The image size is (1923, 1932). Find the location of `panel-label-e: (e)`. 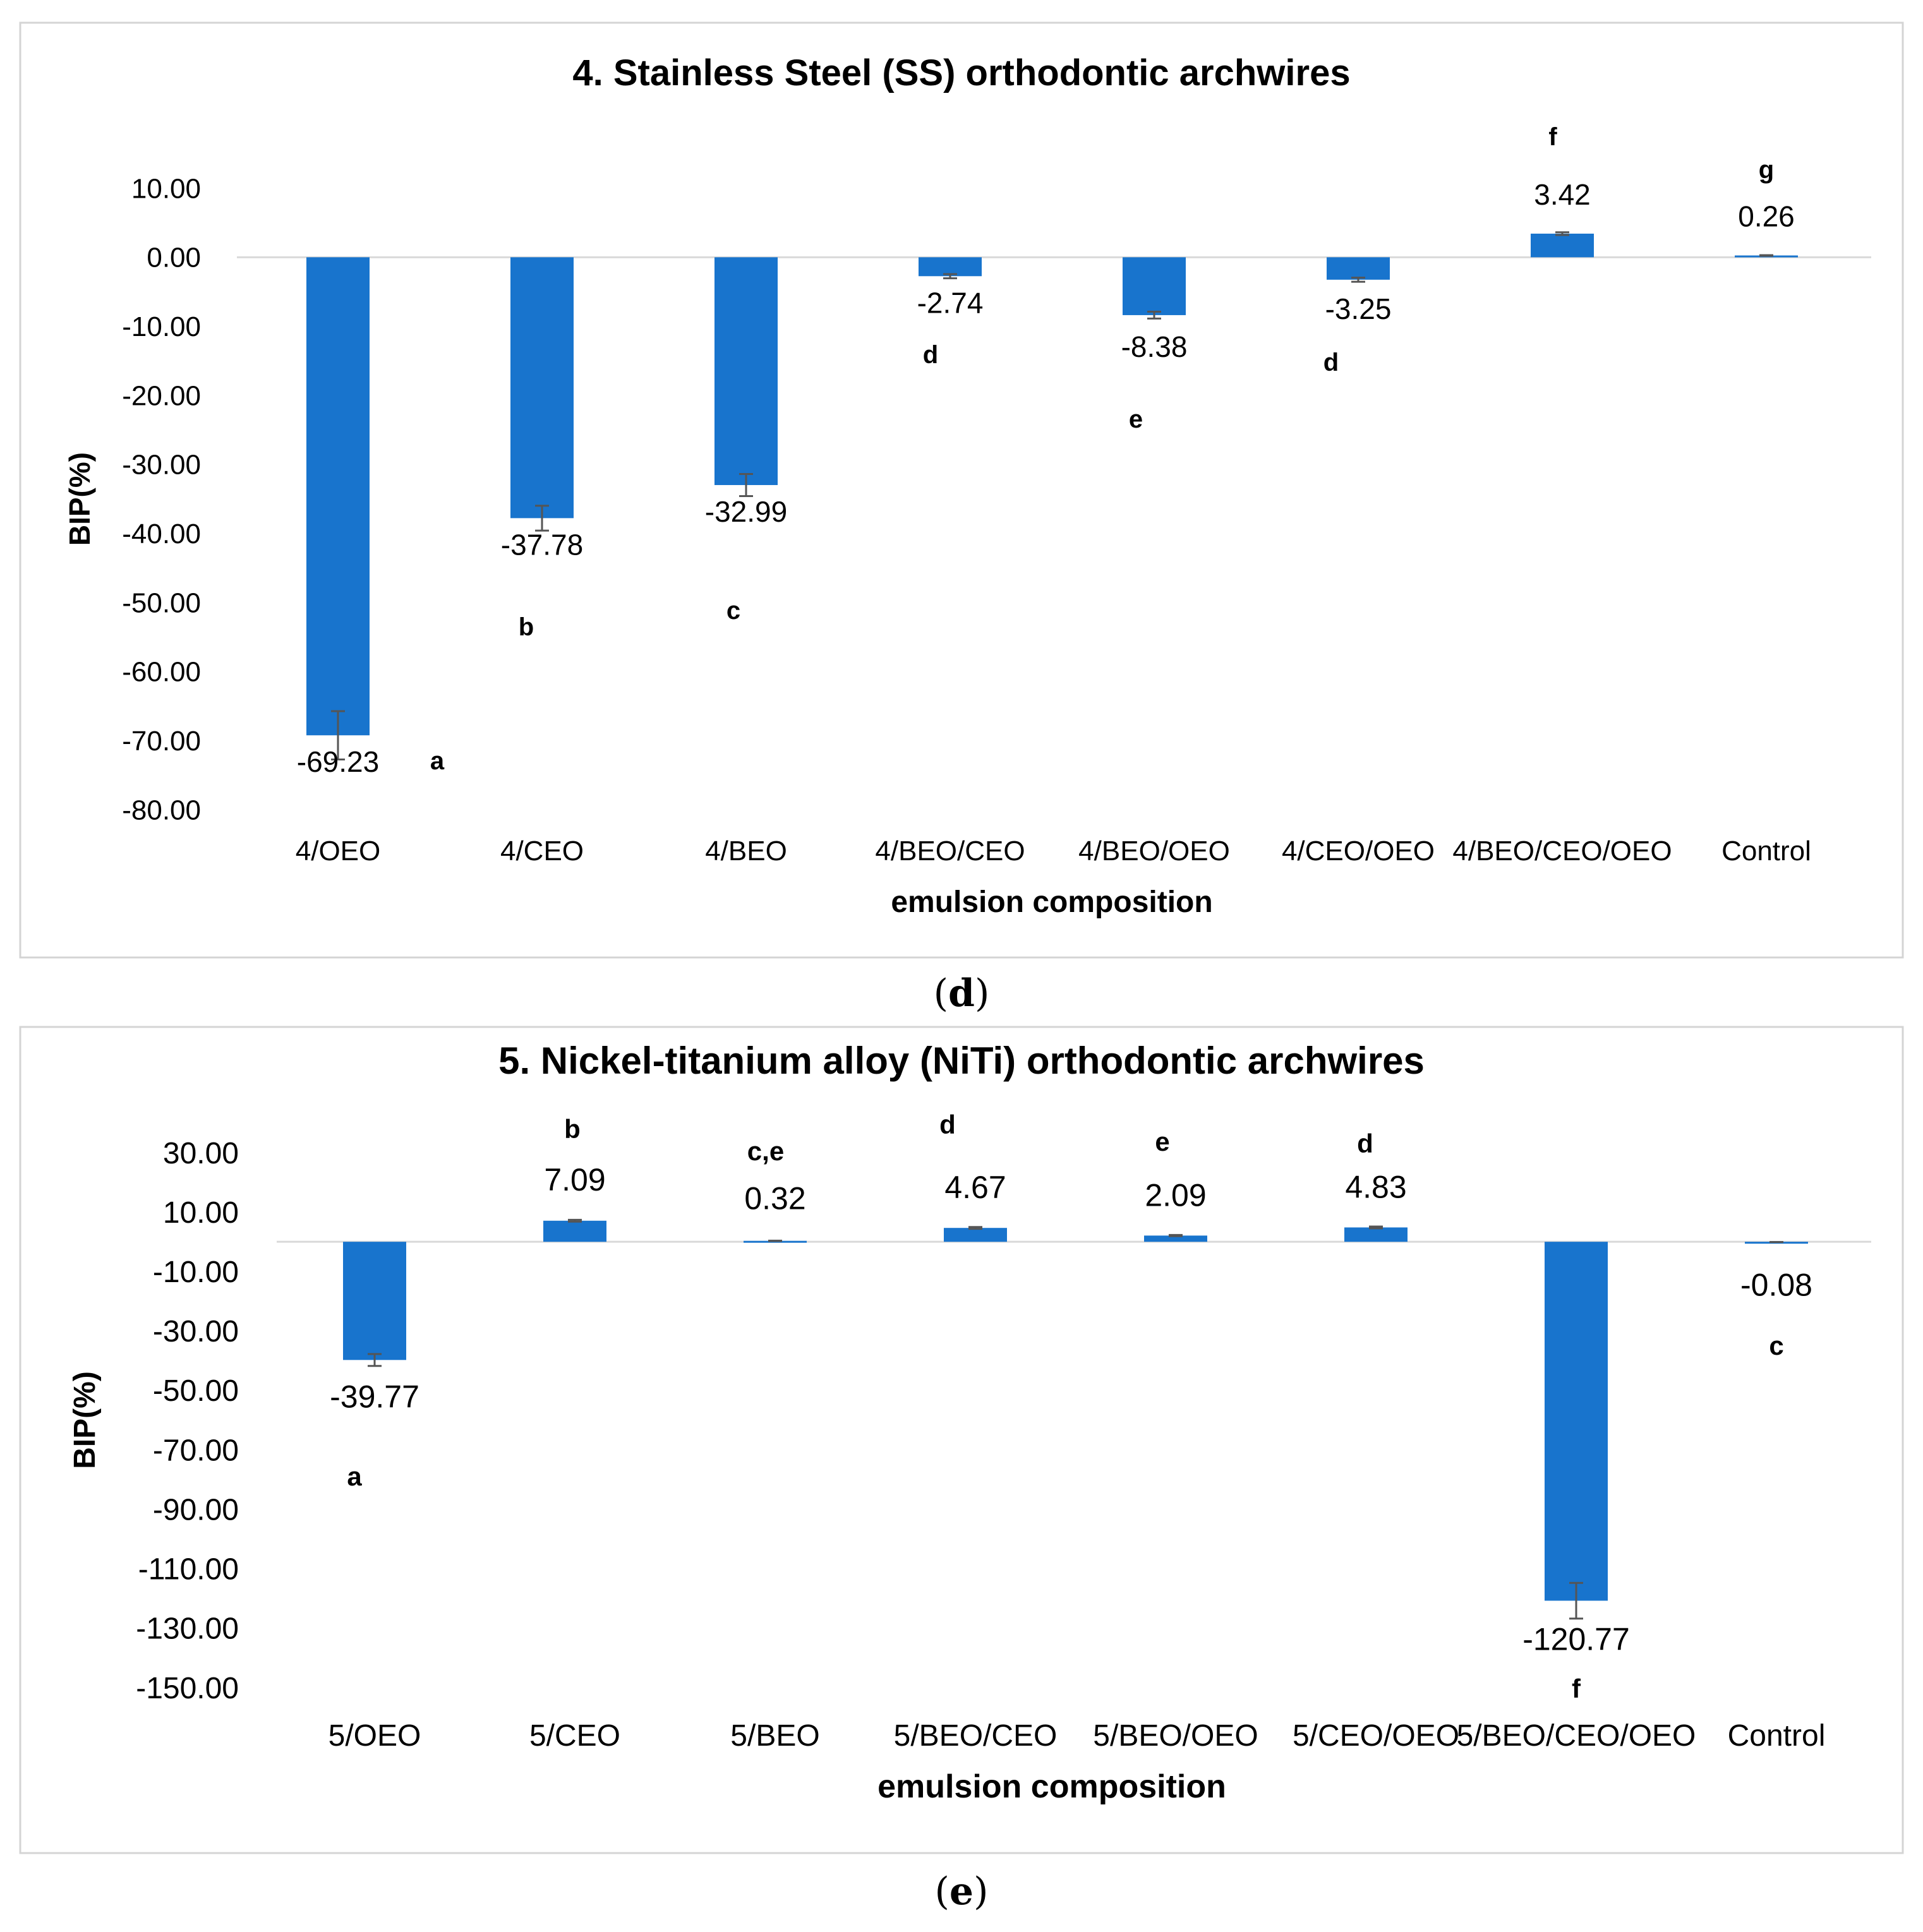

panel-label-e: (e) is located at coordinates (961, 1891).